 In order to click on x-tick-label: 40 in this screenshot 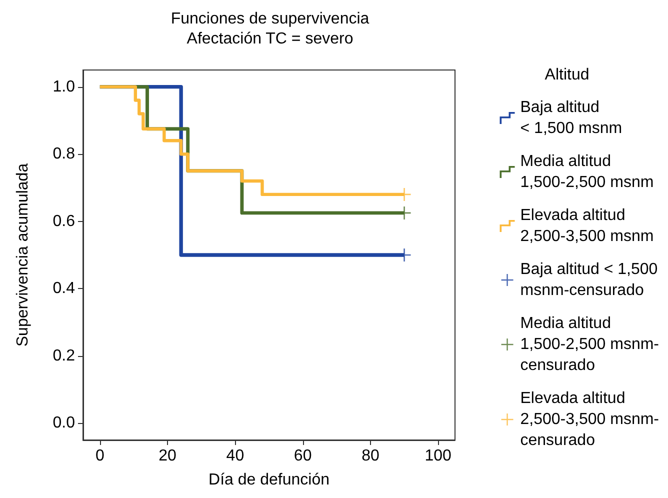, I will do `click(235, 456)`.